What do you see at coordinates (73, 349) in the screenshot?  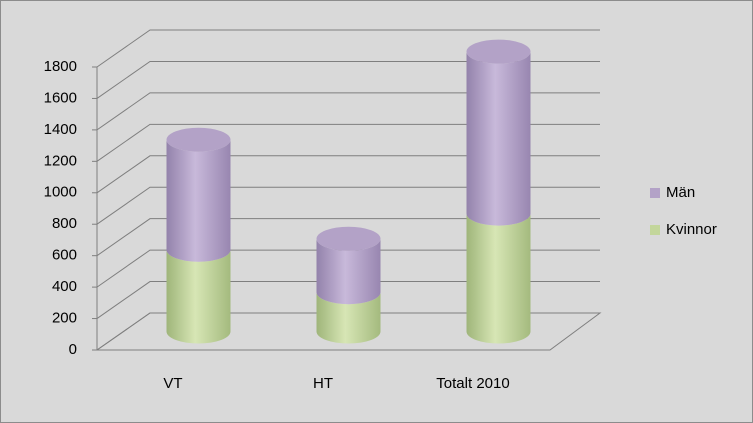 I see `y-tick-label: 0` at bounding box center [73, 349].